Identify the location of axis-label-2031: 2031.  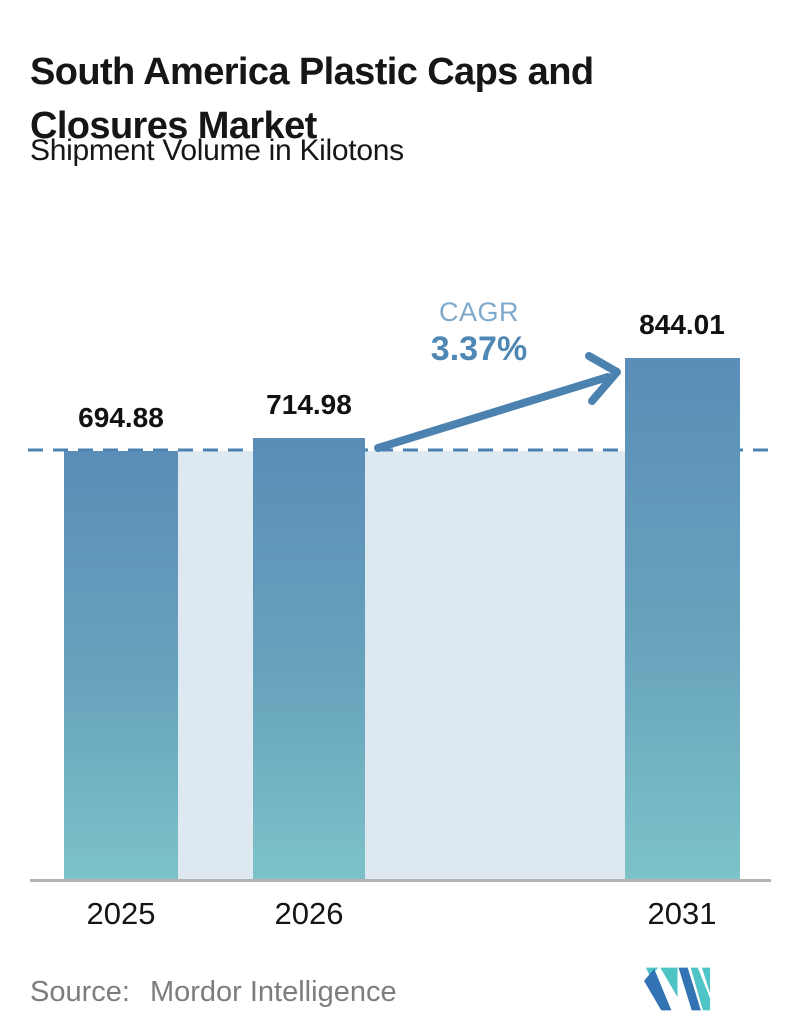
(682, 913).